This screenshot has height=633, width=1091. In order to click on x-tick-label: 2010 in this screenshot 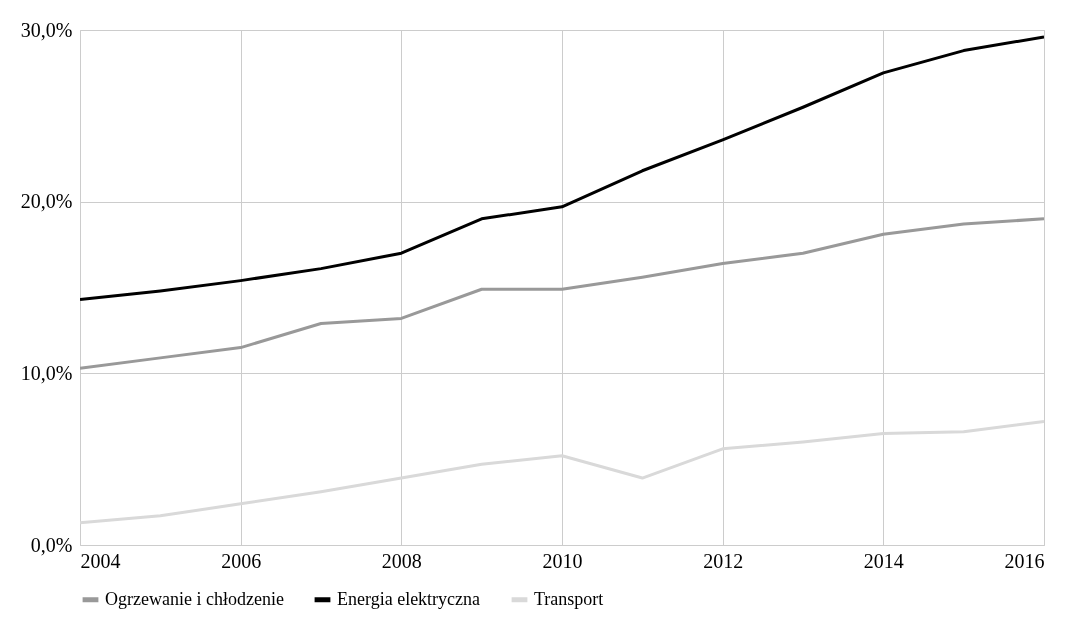, I will do `click(562, 560)`.